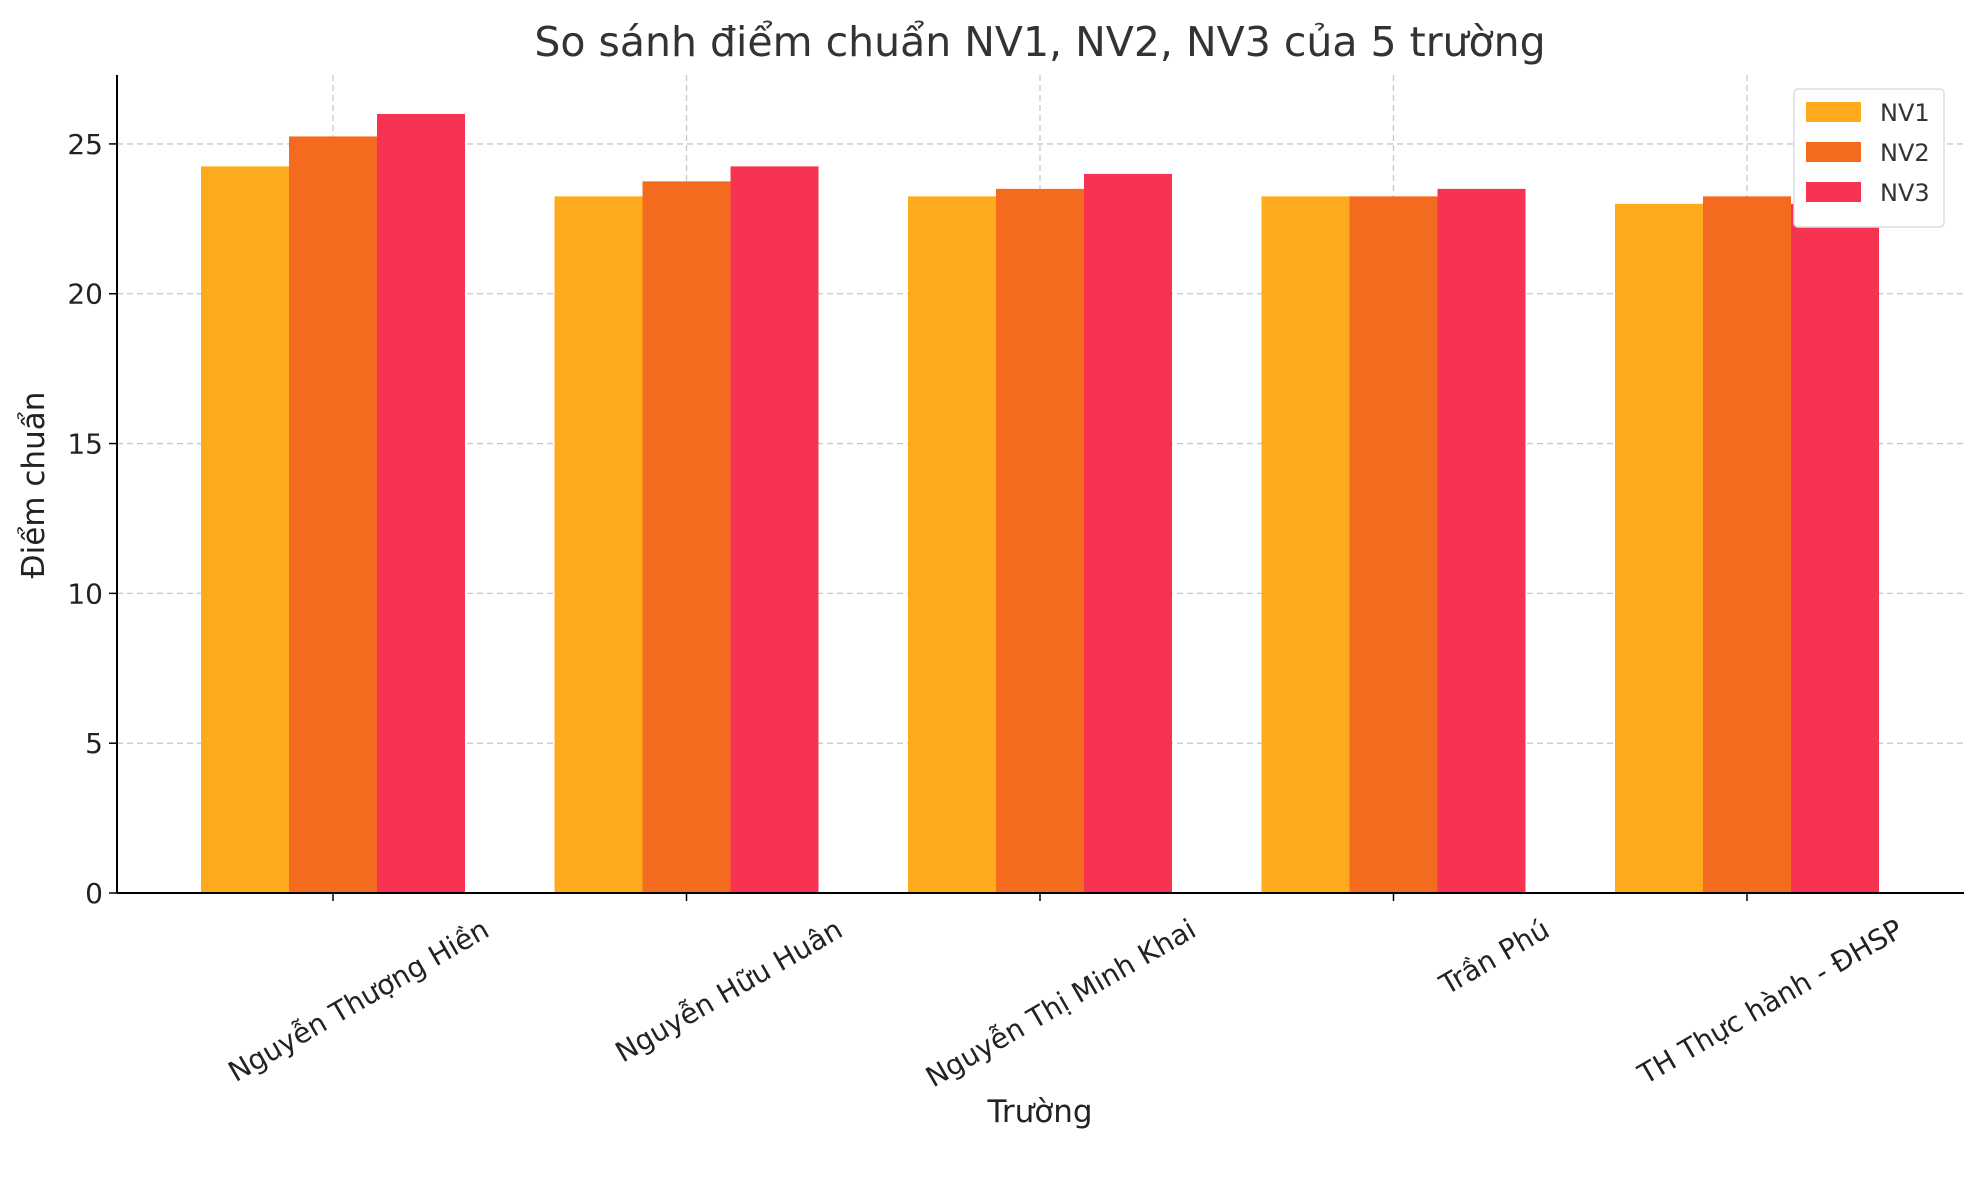  What do you see at coordinates (94, 893) in the screenshot?
I see `y-tick-label: 0` at bounding box center [94, 893].